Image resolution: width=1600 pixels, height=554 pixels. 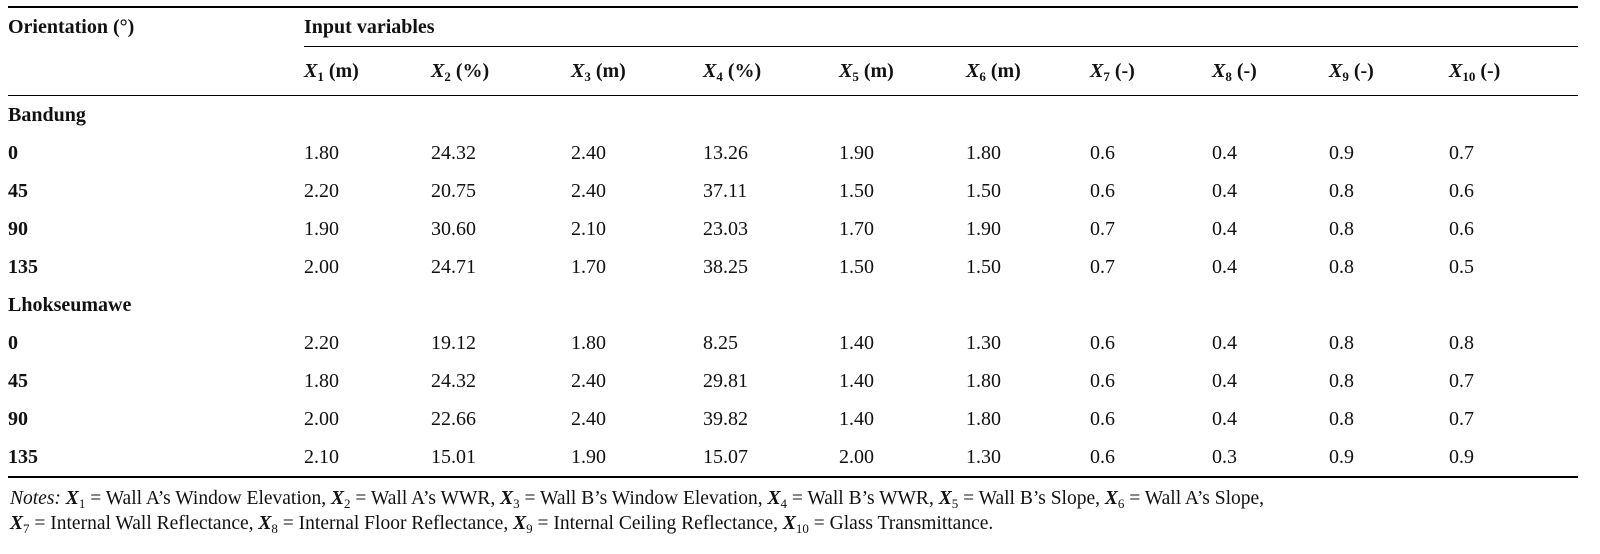 What do you see at coordinates (1012, 499) in the screenshot?
I see `note-item: , X5 = Wall B’s Slope` at bounding box center [1012, 499].